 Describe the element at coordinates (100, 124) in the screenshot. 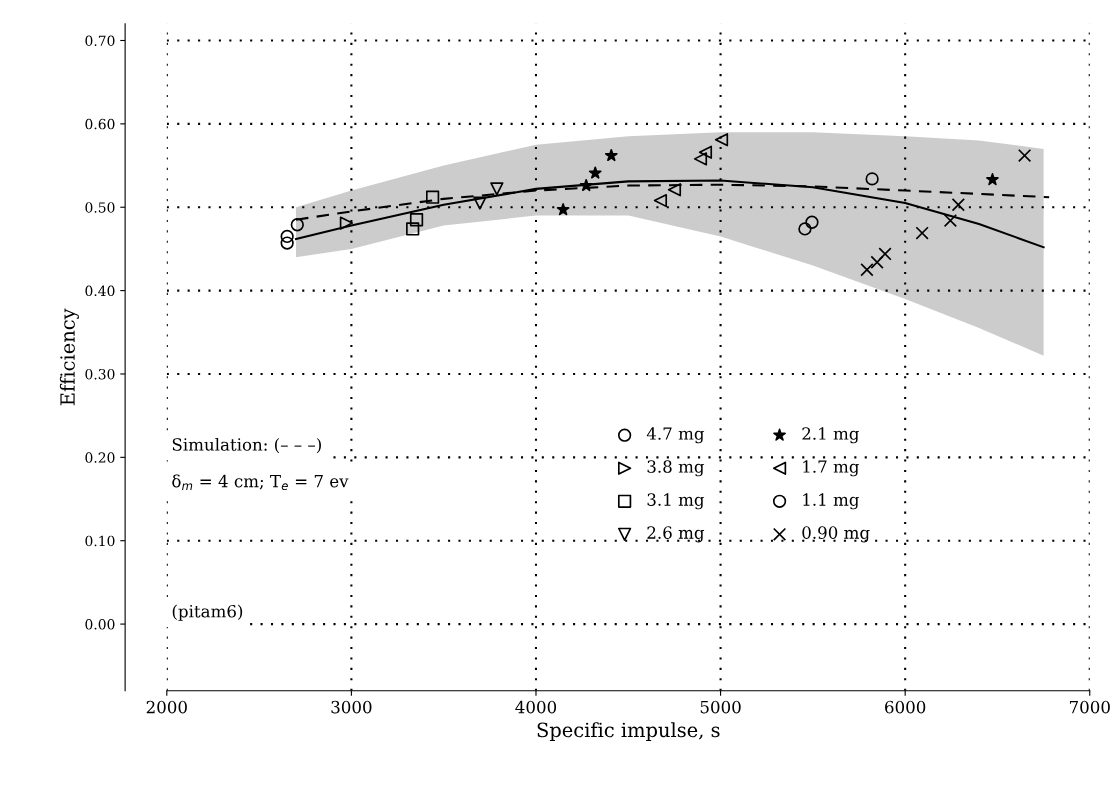

I see `y-tick-label: 0.60` at that location.